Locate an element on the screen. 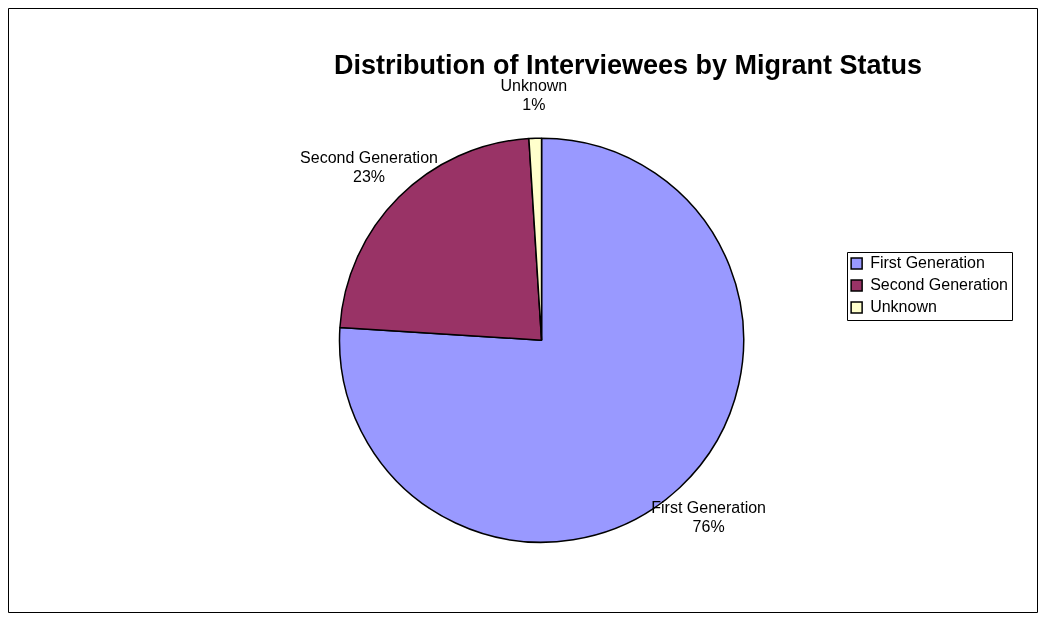  slice-label: Unknown is located at coordinates (534, 86).